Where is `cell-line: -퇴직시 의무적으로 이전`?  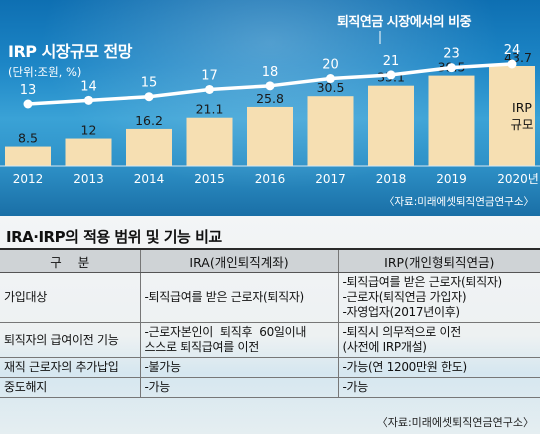
cell-line: -퇴직시 의무적으로 이전 is located at coordinates (402, 332).